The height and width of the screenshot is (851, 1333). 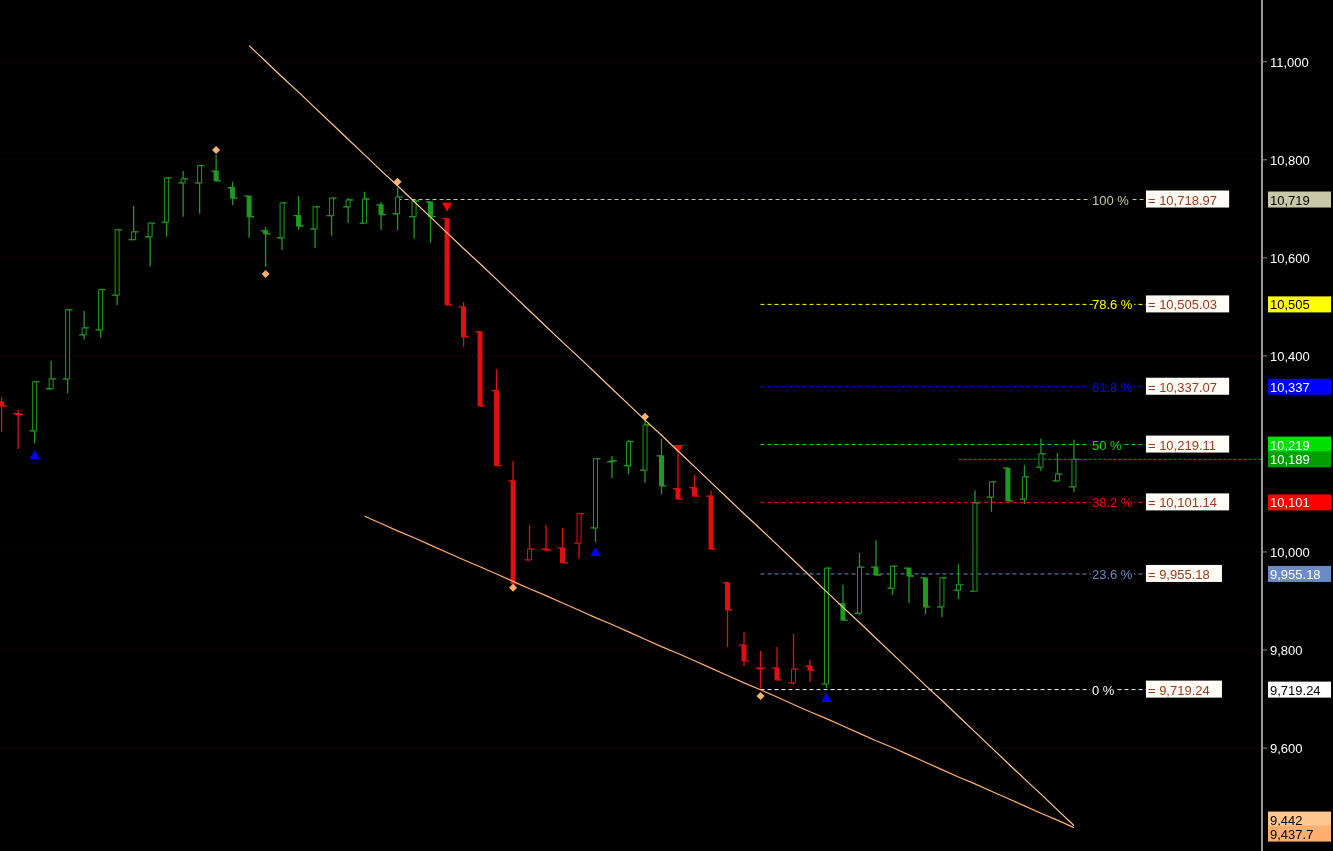 I want to click on y-tick-label: 10,600, so click(x=1290, y=258).